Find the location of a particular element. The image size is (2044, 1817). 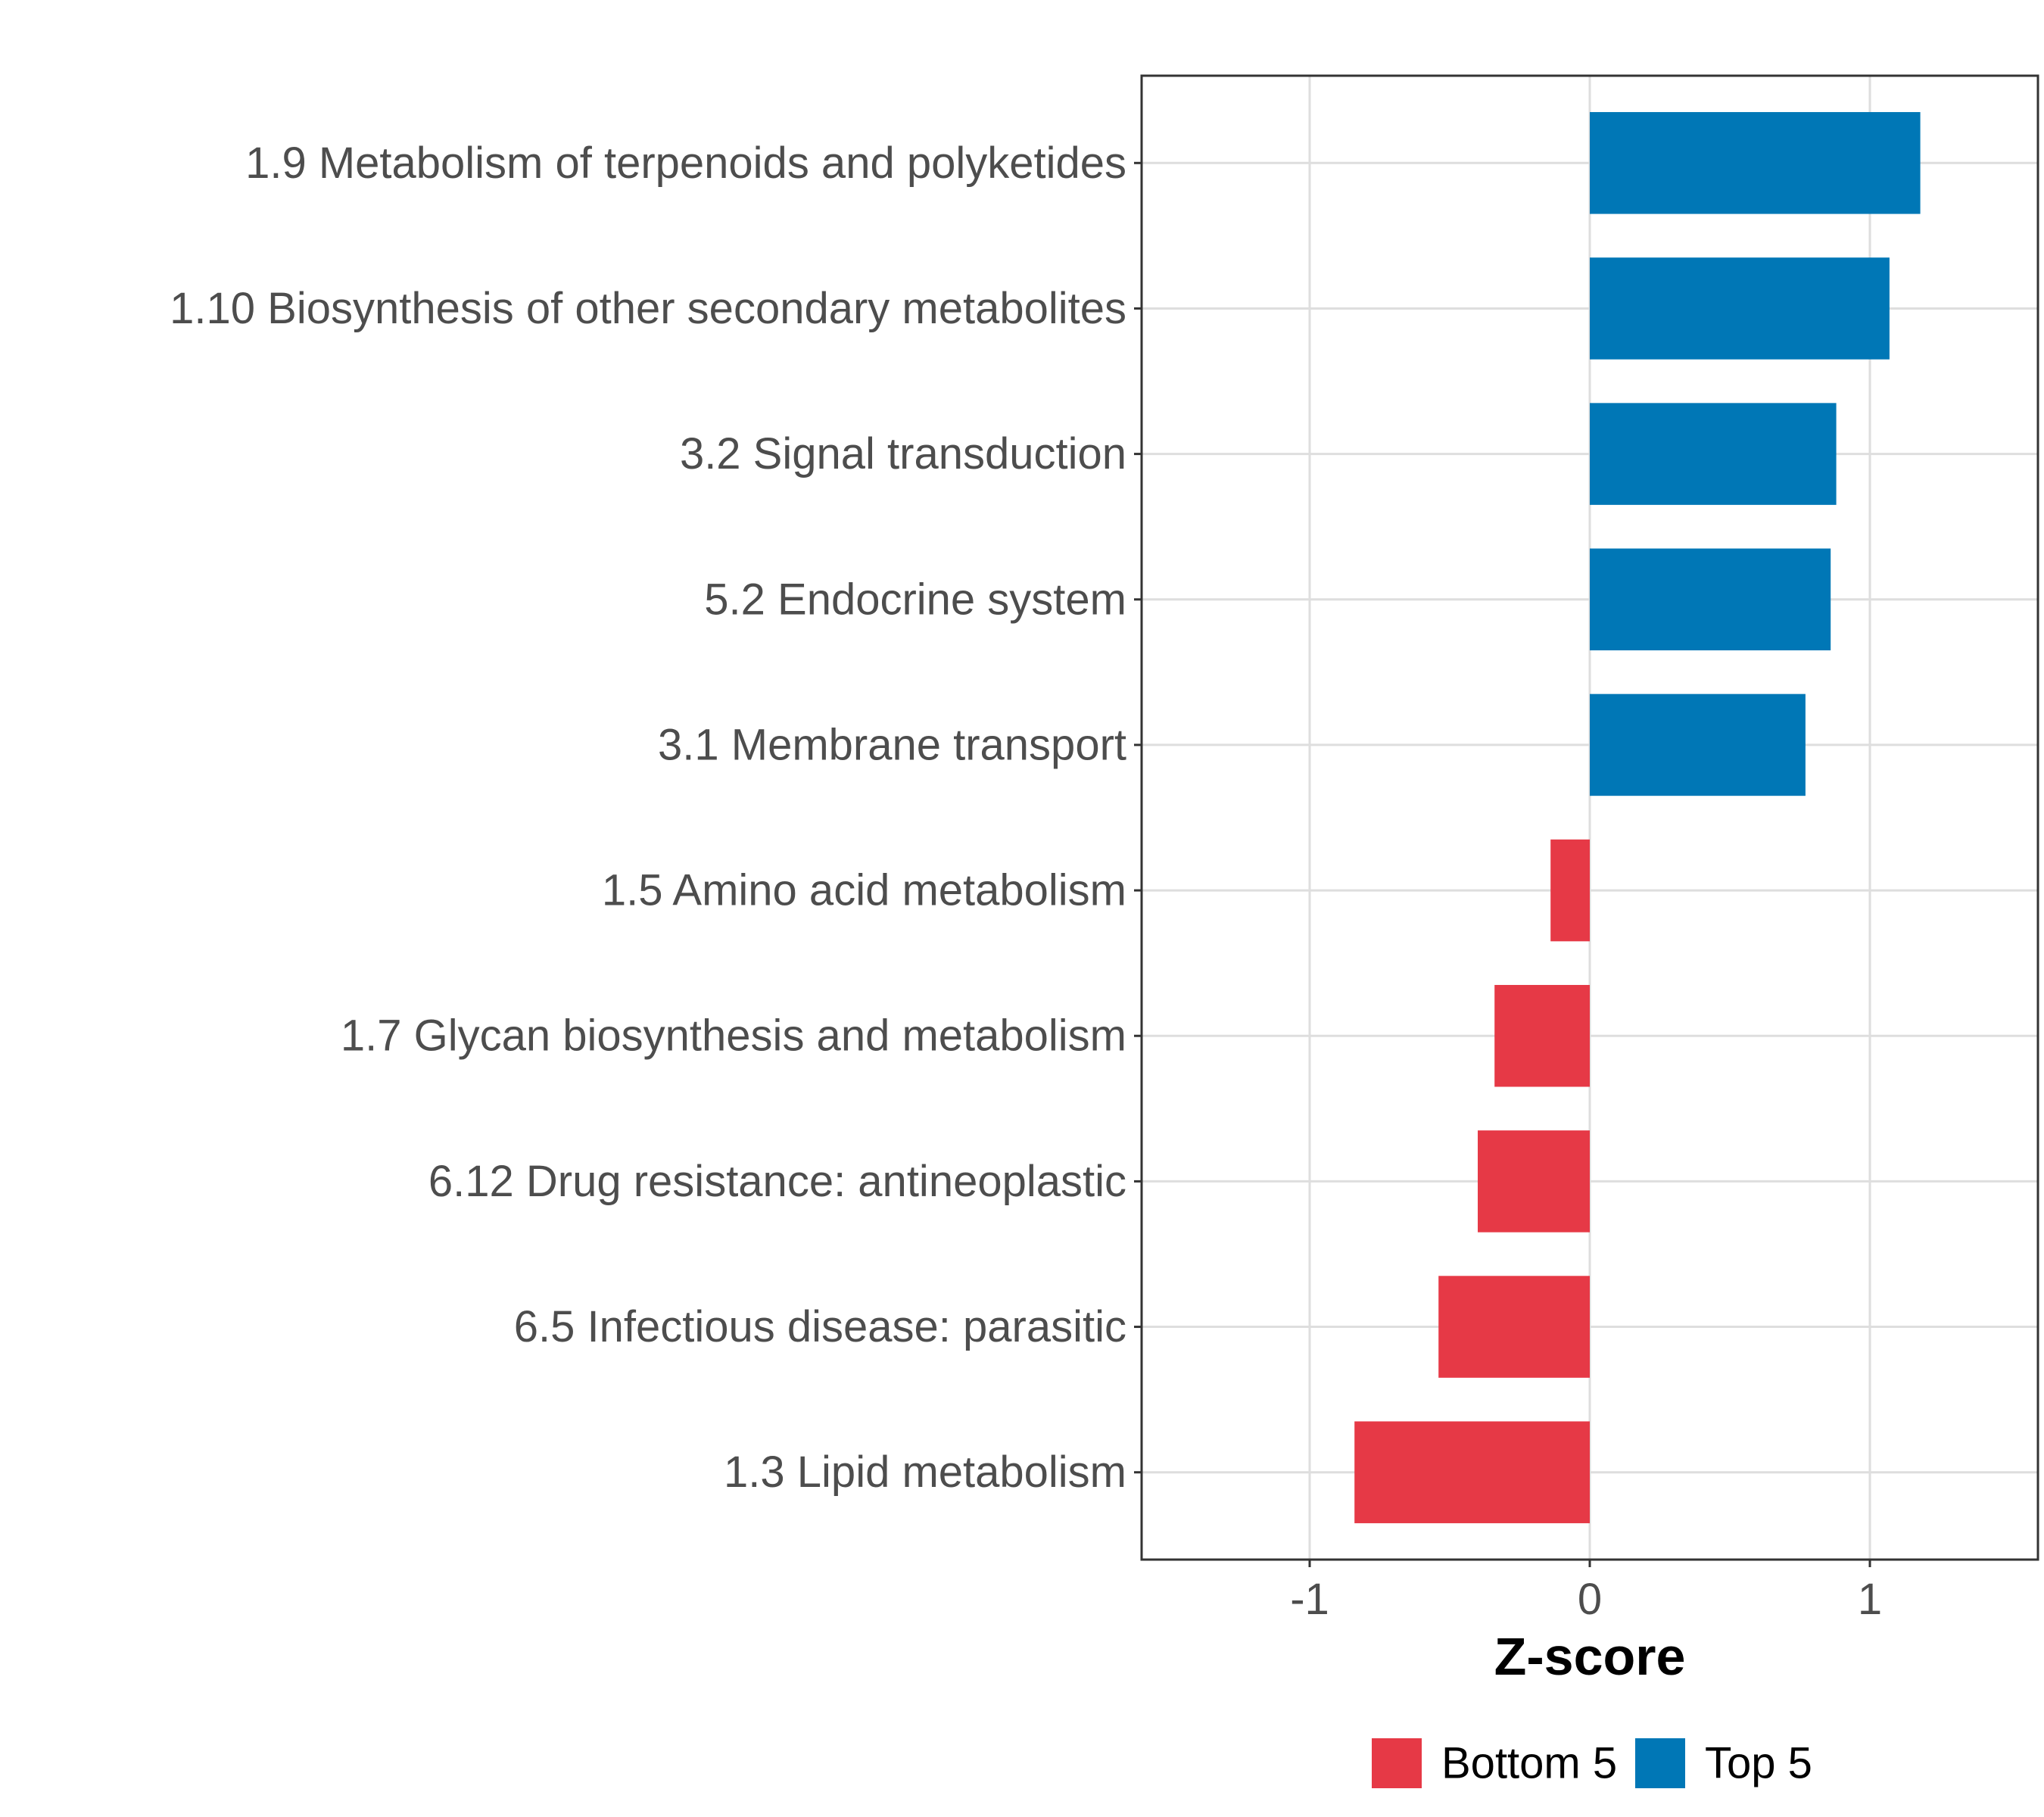

y-tick-label: 6.5 Infectious disease: parasitic is located at coordinates (820, 1326).